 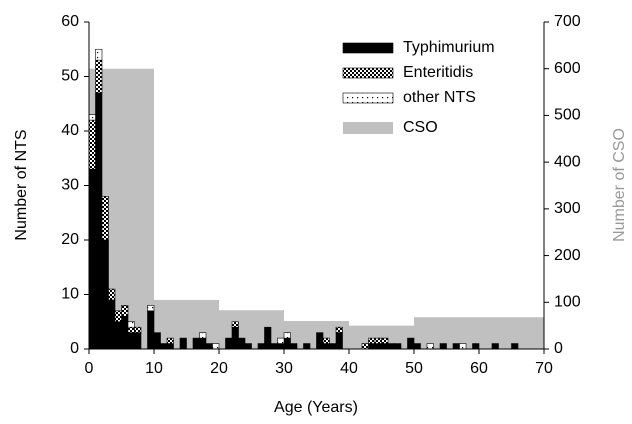 What do you see at coordinates (70, 239) in the screenshot?
I see `y-tick-label: 20` at bounding box center [70, 239].